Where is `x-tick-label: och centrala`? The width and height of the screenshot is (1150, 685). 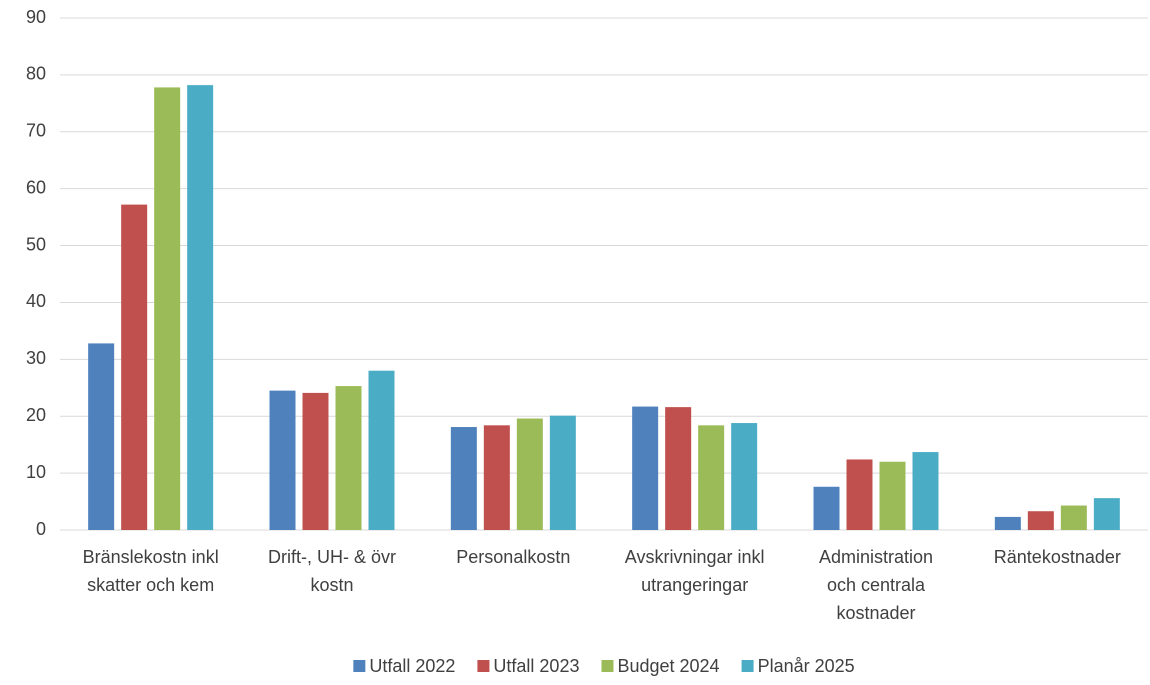 x-tick-label: och centrala is located at coordinates (876, 585).